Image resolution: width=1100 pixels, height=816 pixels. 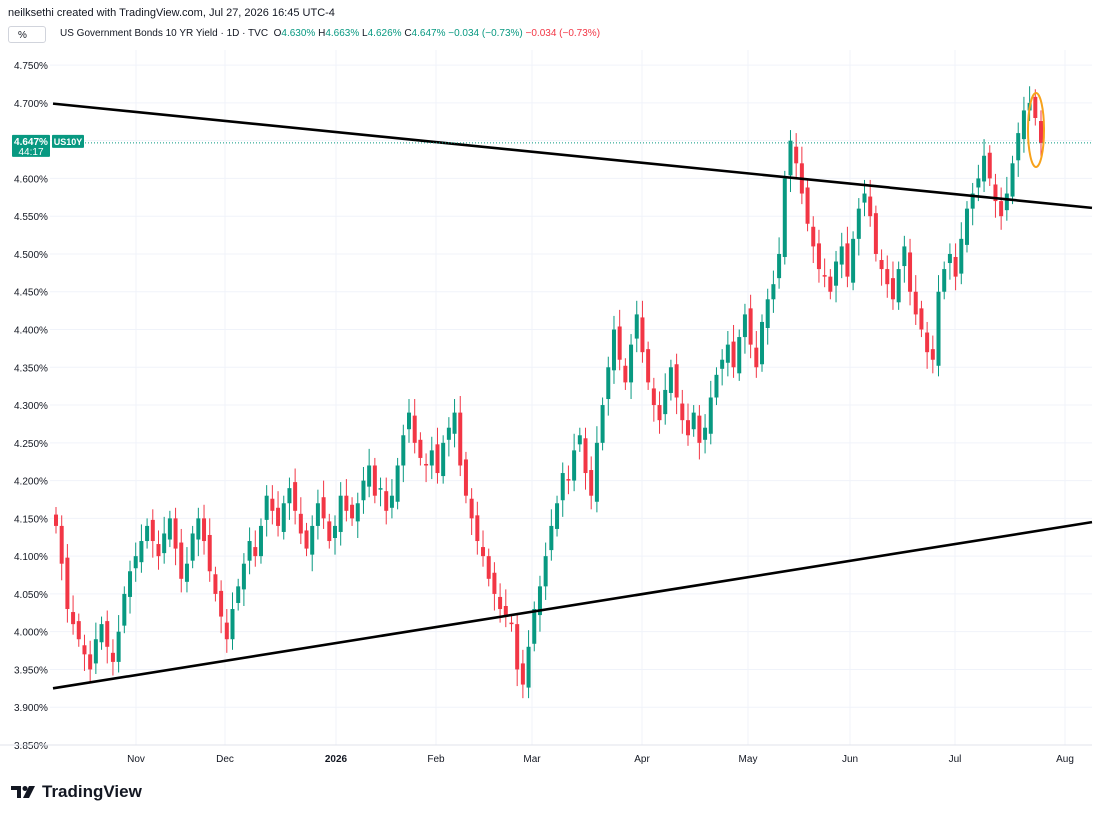 What do you see at coordinates (428, 33) in the screenshot?
I see `legend-close-value: 4.647%` at bounding box center [428, 33].